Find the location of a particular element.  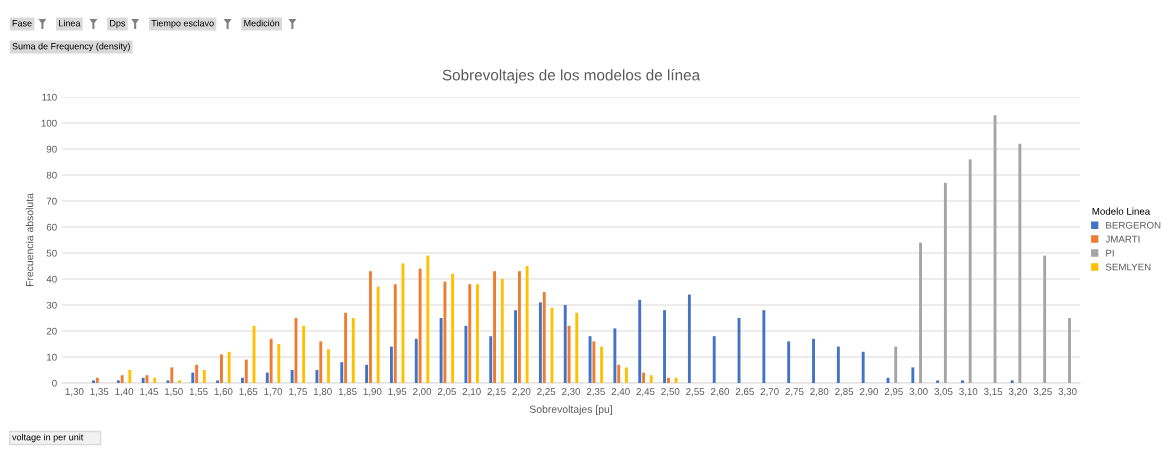

x-tick-label: 2,95 is located at coordinates (893, 392).